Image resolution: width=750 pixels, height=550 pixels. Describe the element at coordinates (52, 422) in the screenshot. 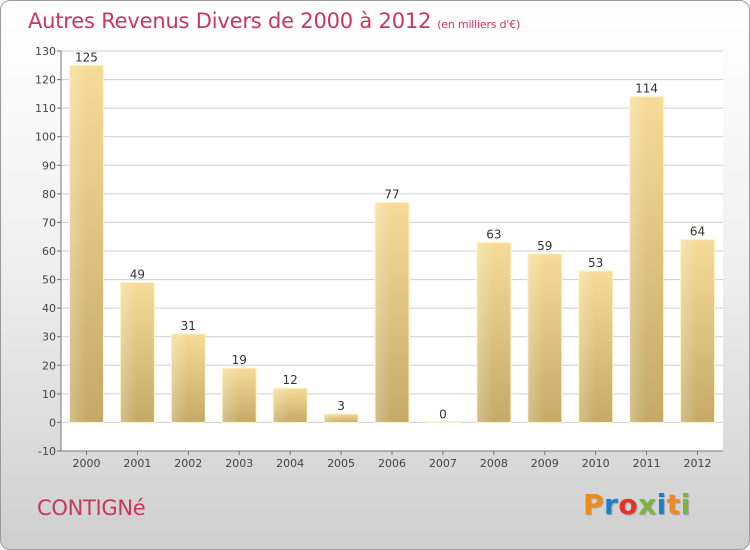

I see `y-tick-label: 0` at that location.